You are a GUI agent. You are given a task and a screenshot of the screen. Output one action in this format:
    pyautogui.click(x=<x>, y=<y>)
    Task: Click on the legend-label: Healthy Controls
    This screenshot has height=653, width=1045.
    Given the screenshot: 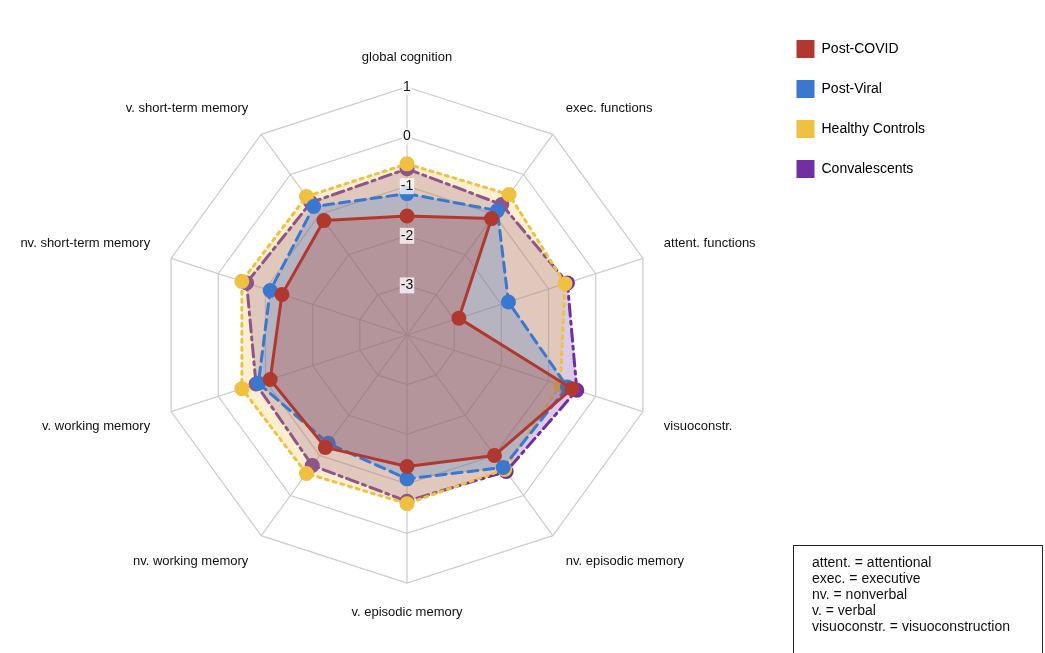 What is the action you would take?
    pyautogui.click(x=873, y=127)
    